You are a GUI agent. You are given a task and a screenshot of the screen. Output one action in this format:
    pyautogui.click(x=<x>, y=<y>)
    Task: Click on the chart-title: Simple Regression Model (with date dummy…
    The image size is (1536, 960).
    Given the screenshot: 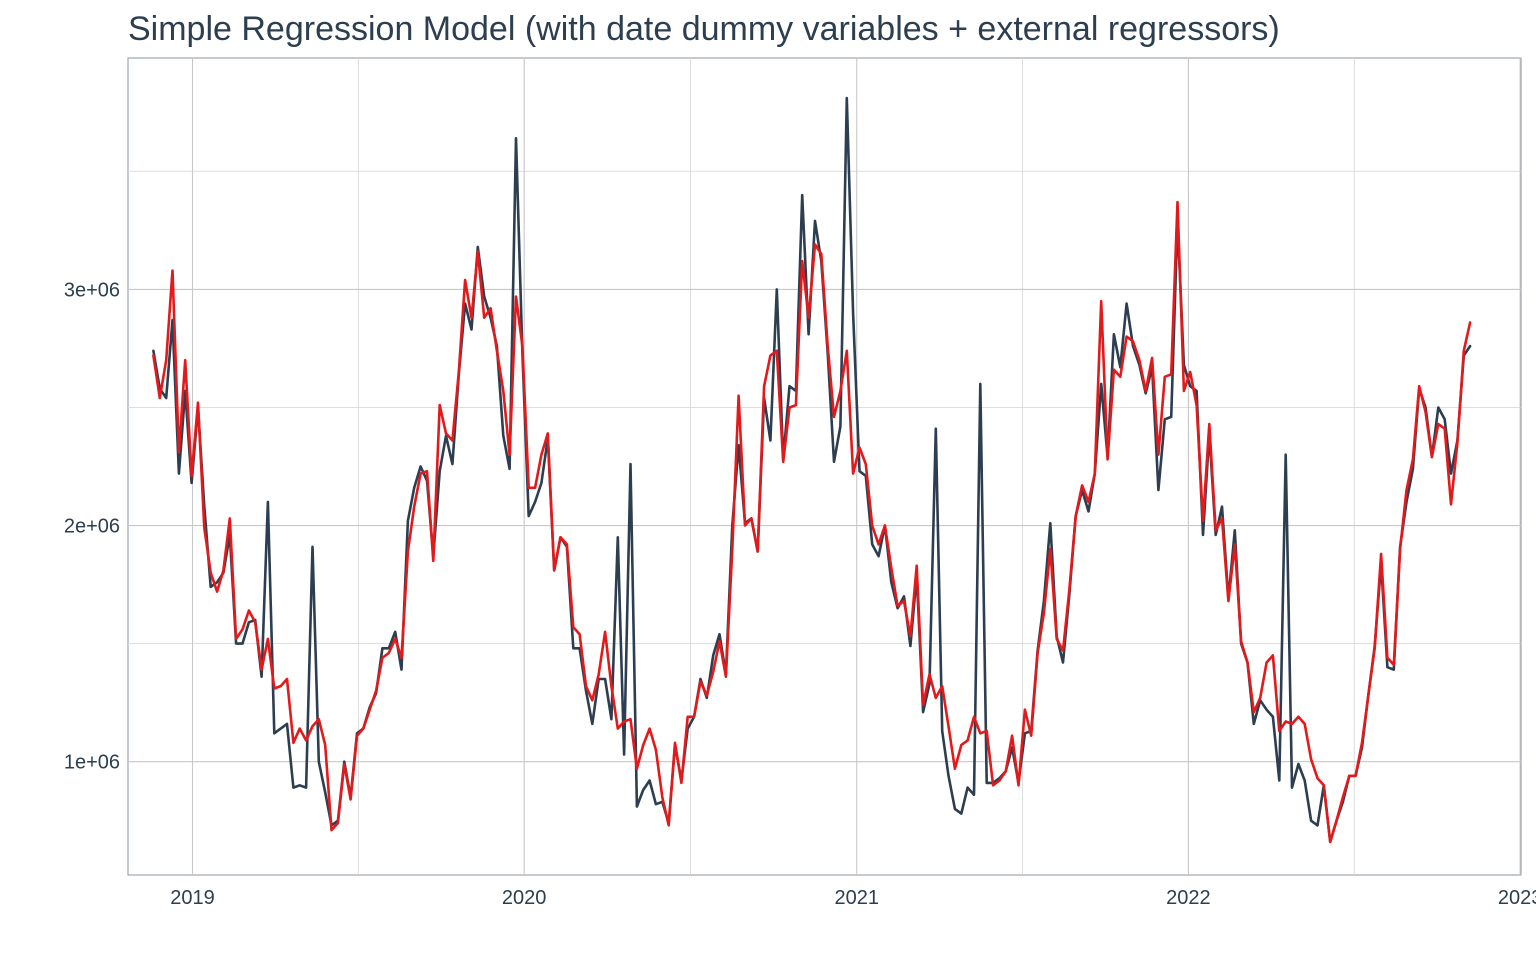 What is the action you would take?
    pyautogui.click(x=704, y=29)
    